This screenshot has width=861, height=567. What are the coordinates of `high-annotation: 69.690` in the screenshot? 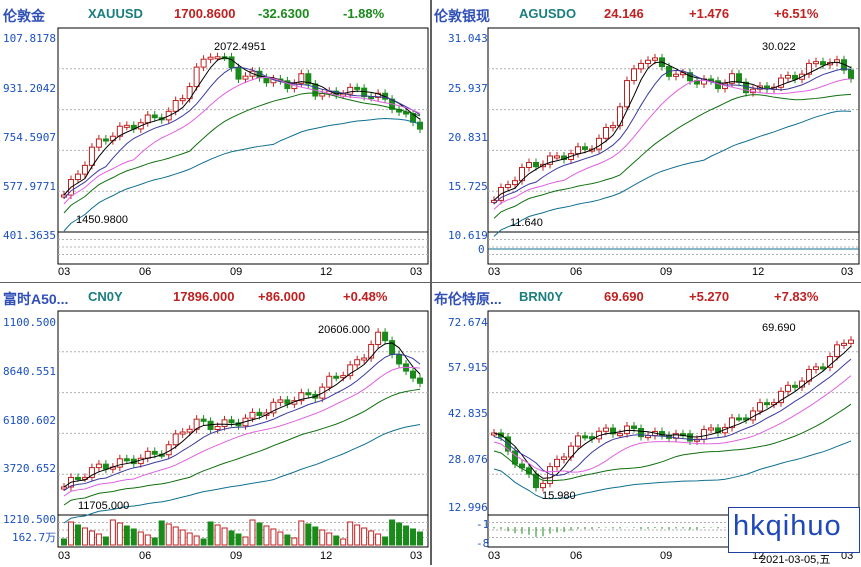 It's located at (779, 328).